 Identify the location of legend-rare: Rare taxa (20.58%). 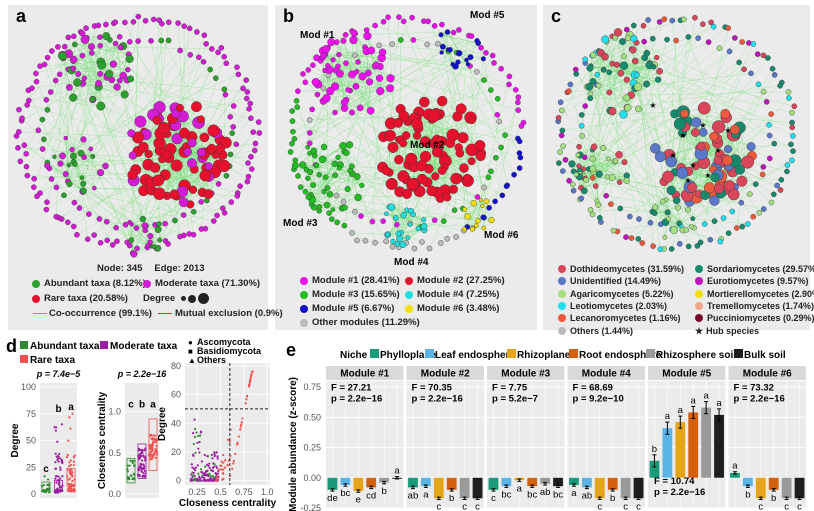
(80, 298).